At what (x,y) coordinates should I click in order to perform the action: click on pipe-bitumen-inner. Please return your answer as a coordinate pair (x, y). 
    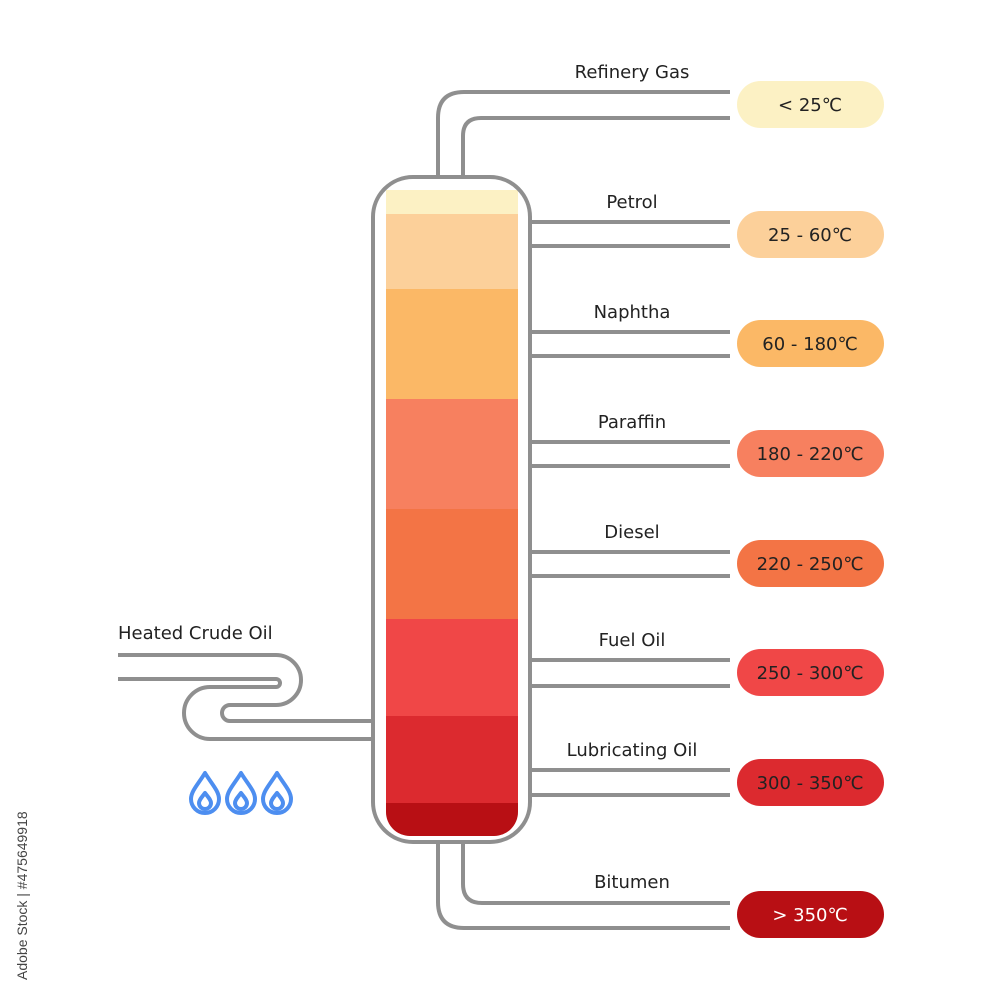
    Looking at the image, I should click on (595, 873).